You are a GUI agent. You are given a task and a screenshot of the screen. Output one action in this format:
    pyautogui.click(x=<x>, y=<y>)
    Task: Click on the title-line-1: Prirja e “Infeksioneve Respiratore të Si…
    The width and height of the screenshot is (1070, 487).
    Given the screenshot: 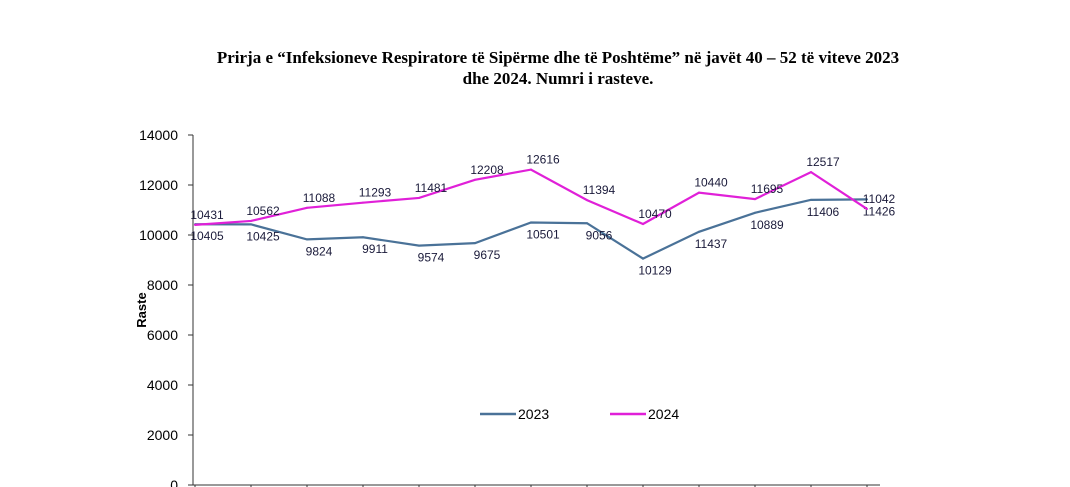 What is the action you would take?
    pyautogui.click(x=558, y=57)
    